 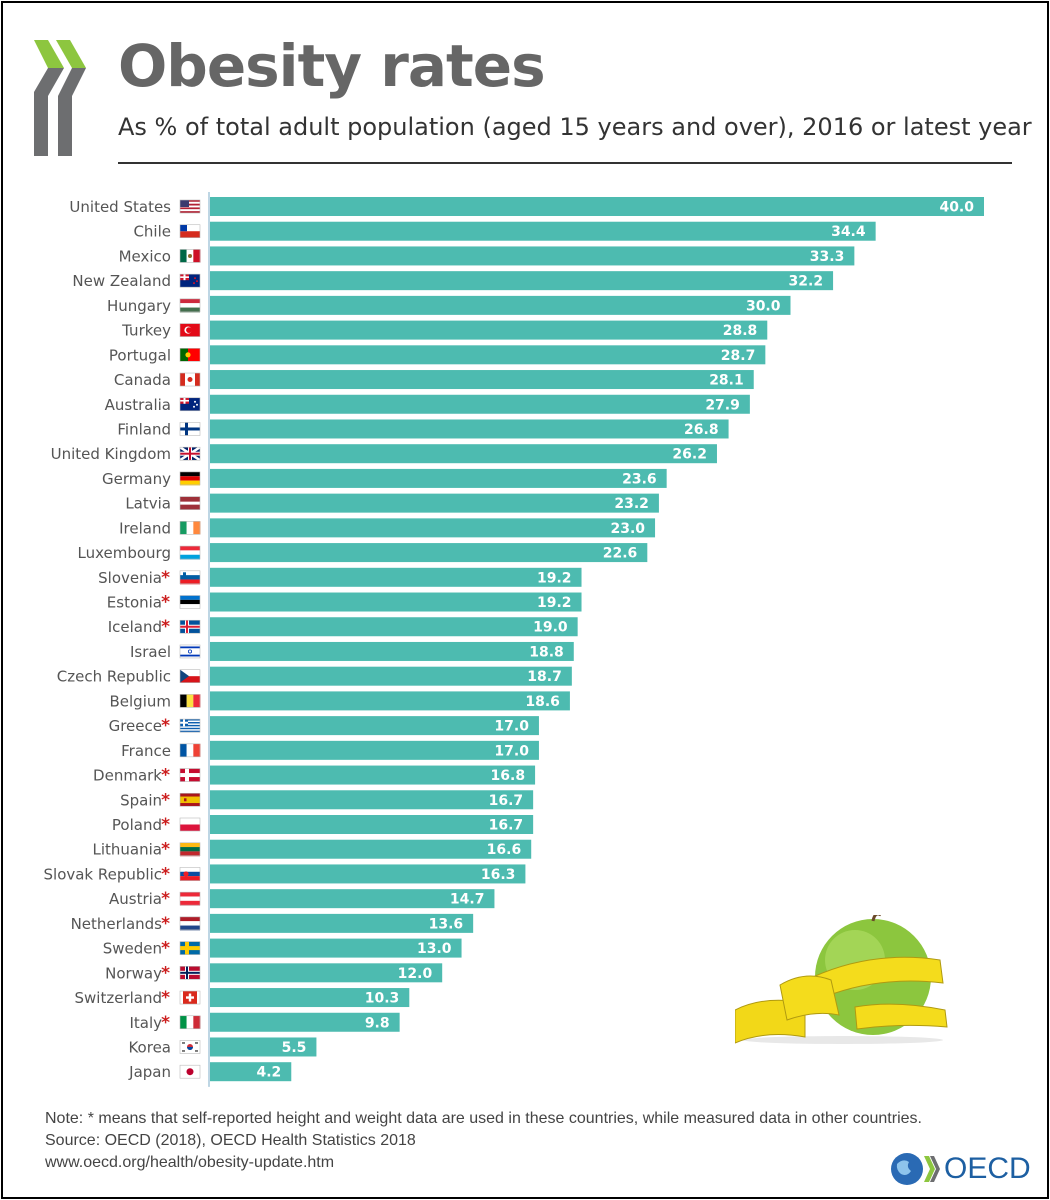 I want to click on bar-value-label-20: 18.6, so click(x=542, y=702).